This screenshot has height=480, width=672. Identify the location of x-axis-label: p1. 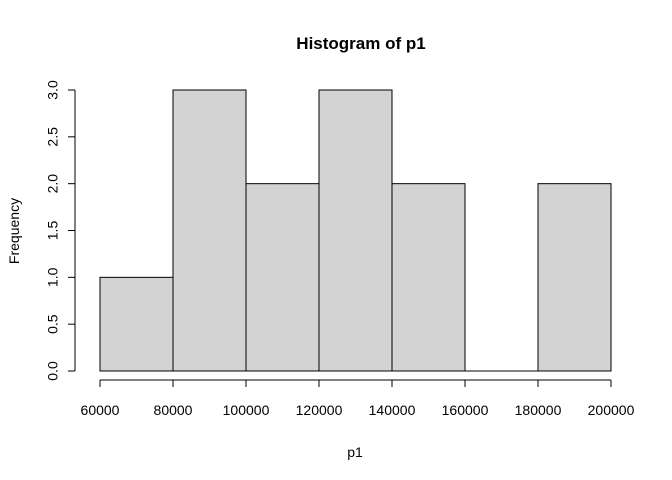
(355, 452).